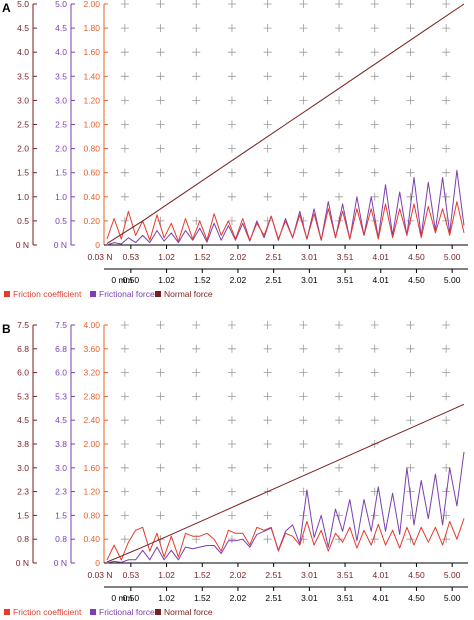  I want to click on frictional-force-tick-label: 0 N, so click(60, 245).